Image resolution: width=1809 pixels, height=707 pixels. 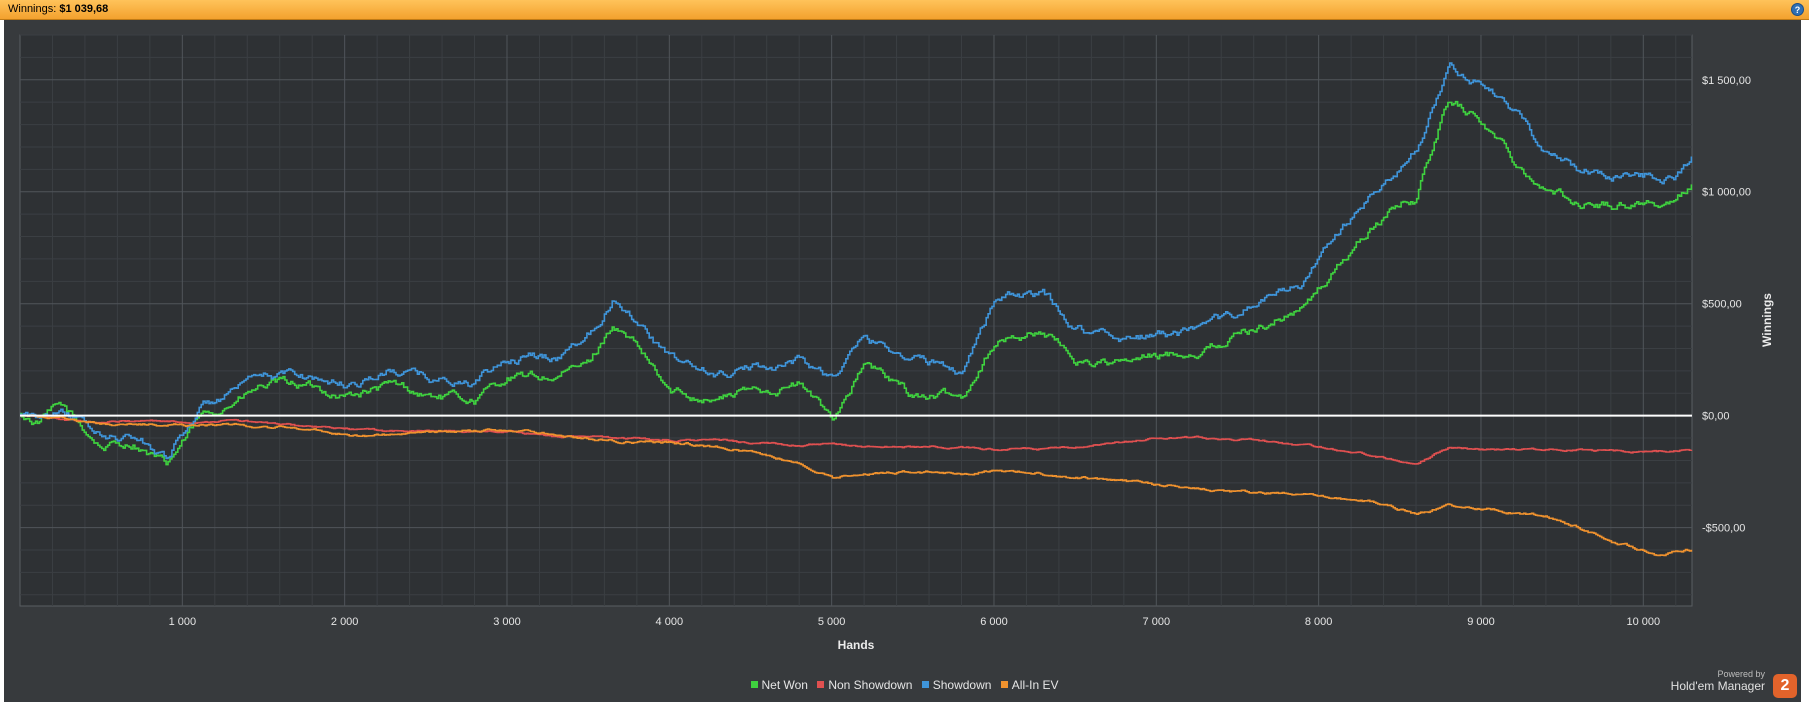 What do you see at coordinates (58, 9) in the screenshot?
I see `winnings-summary: Winnings: $1 039,68` at bounding box center [58, 9].